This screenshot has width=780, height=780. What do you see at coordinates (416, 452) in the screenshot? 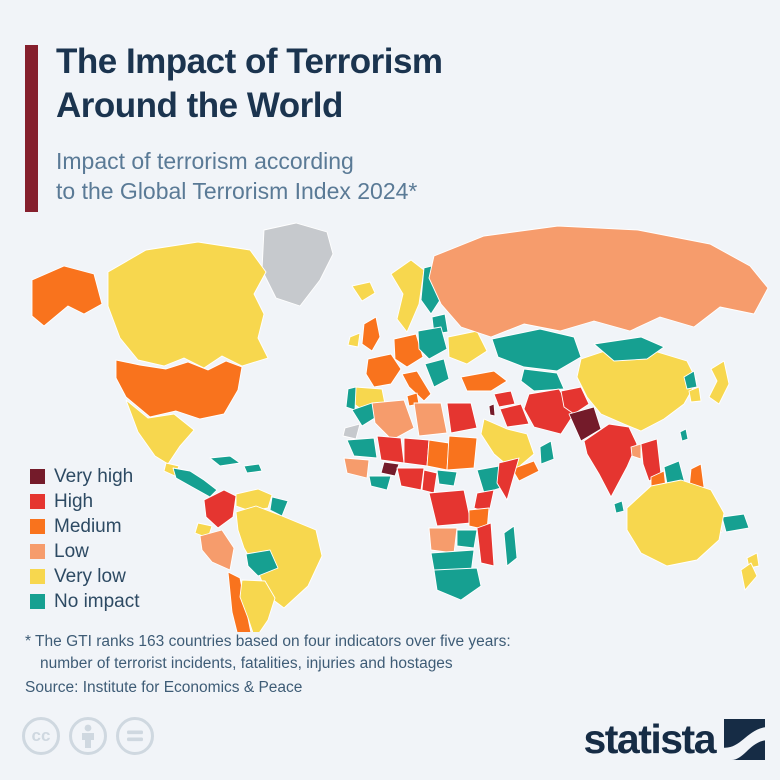
I see `country-niger` at bounding box center [416, 452].